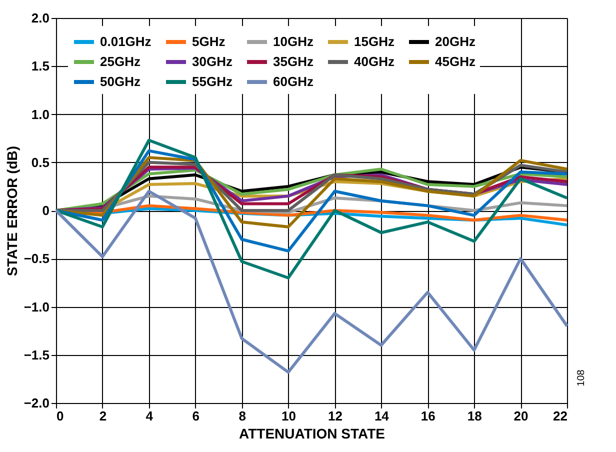  Describe the element at coordinates (40, 114) in the screenshot. I see `y-tick-label: 1.0` at that location.